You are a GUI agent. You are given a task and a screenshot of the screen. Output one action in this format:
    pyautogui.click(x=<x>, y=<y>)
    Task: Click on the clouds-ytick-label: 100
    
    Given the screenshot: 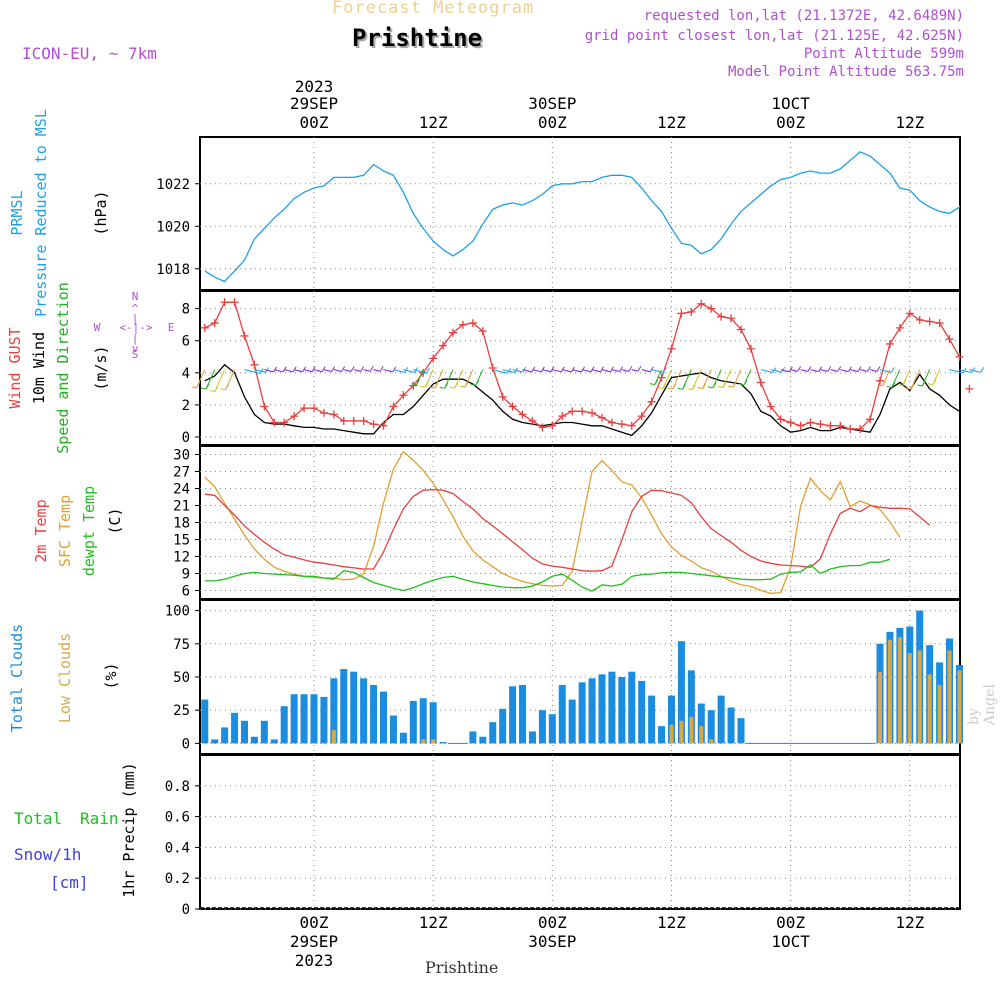 What is the action you would take?
    pyautogui.click(x=177, y=612)
    